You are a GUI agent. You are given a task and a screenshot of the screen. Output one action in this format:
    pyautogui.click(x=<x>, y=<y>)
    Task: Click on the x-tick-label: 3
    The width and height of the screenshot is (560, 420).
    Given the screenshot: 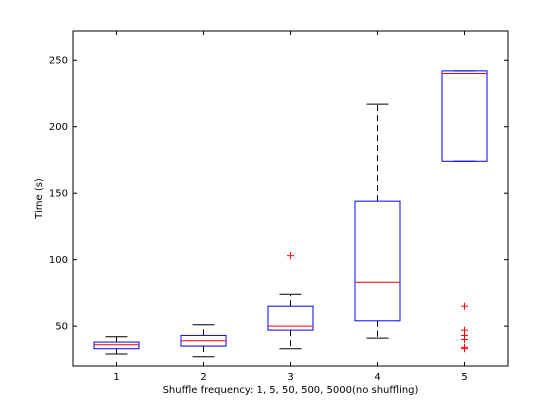 What is the action you would take?
    pyautogui.click(x=290, y=377)
    